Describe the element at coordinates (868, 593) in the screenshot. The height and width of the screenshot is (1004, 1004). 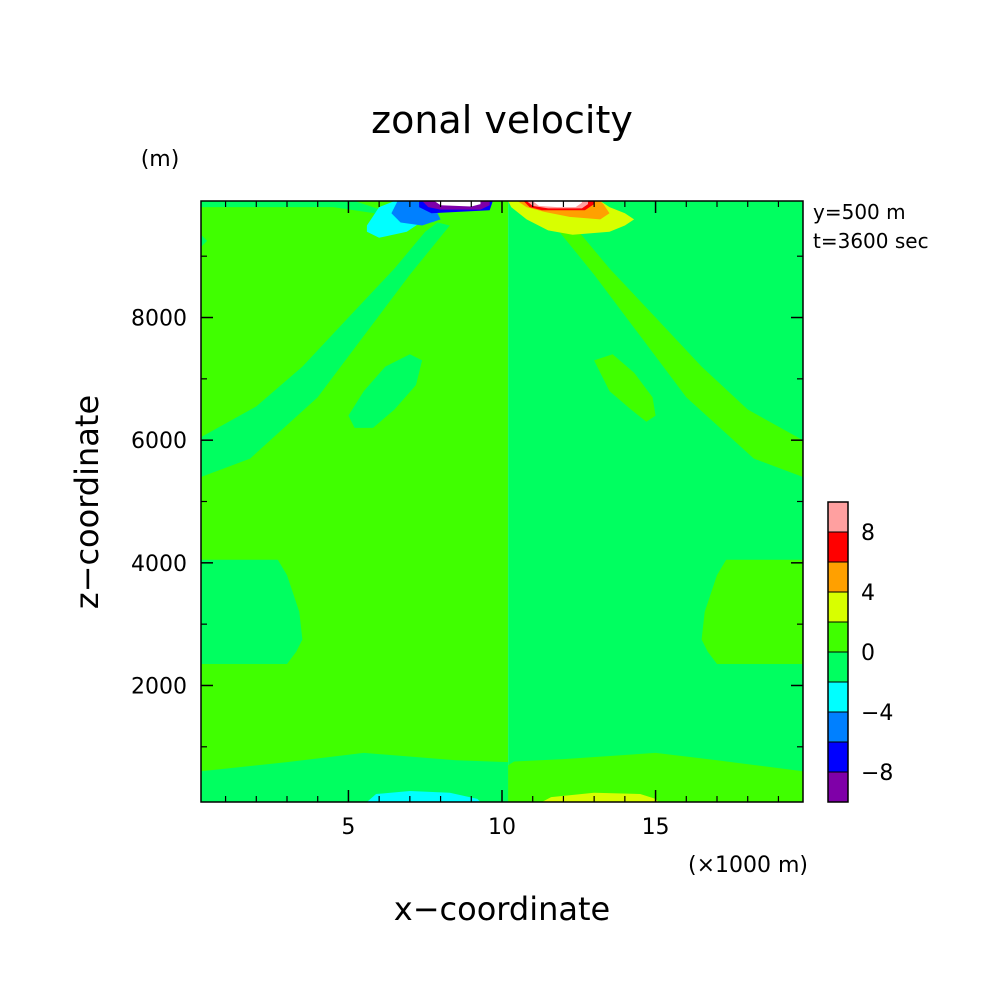
I see `colorbar-label-3: 4` at that location.